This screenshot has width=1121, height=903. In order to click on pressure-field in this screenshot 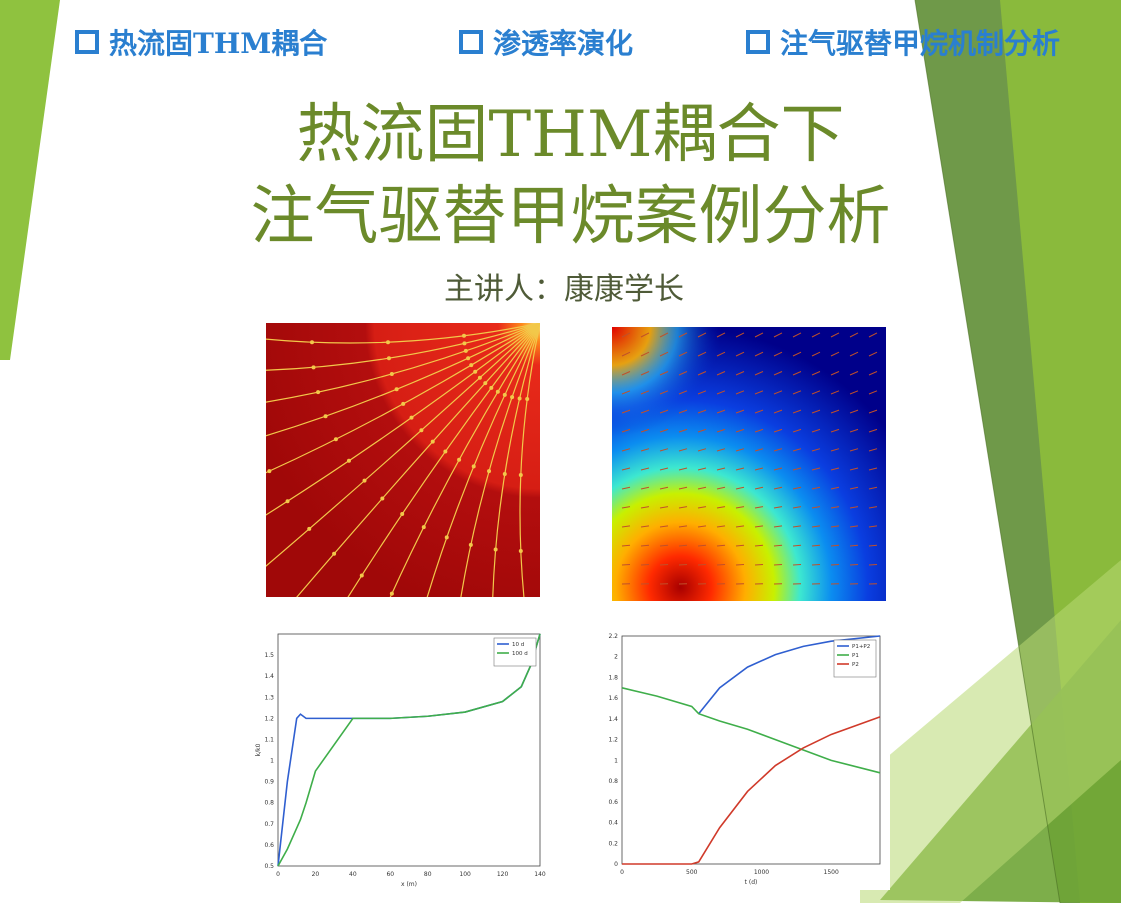, I will do `click(403, 460)`.